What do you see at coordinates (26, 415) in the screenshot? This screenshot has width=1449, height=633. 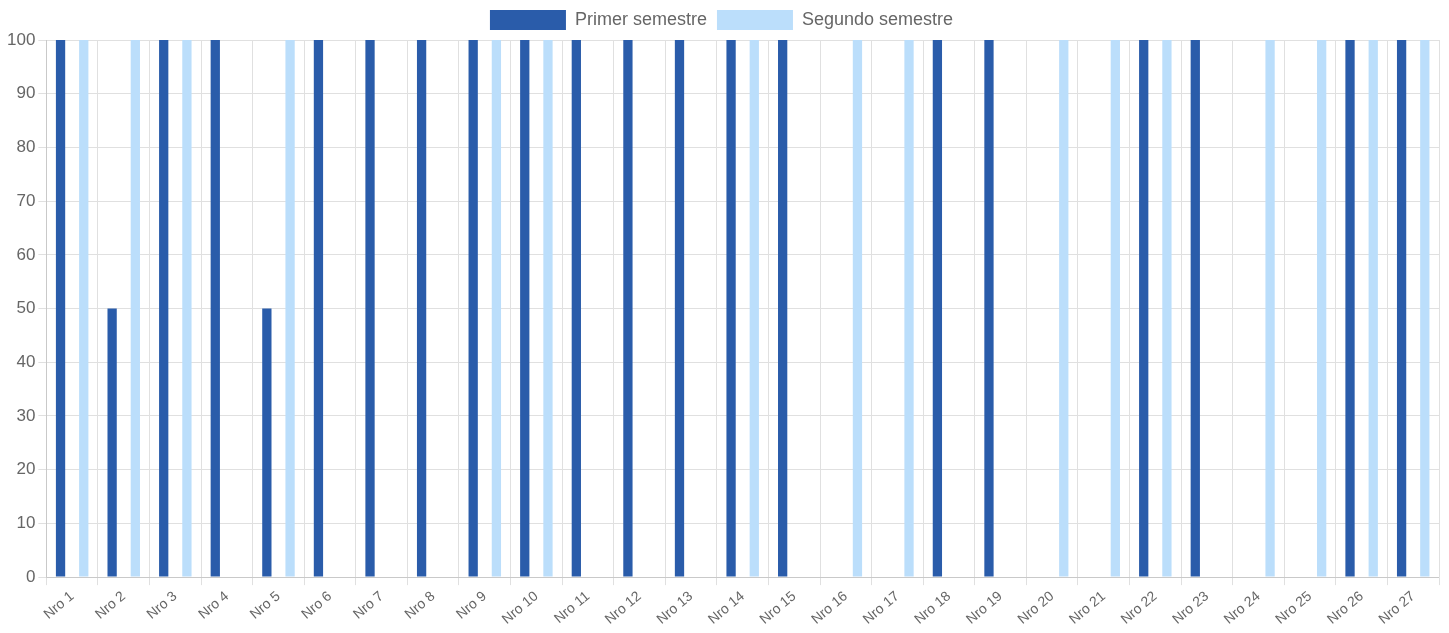 I see `y-tick-label: 30` at bounding box center [26, 415].